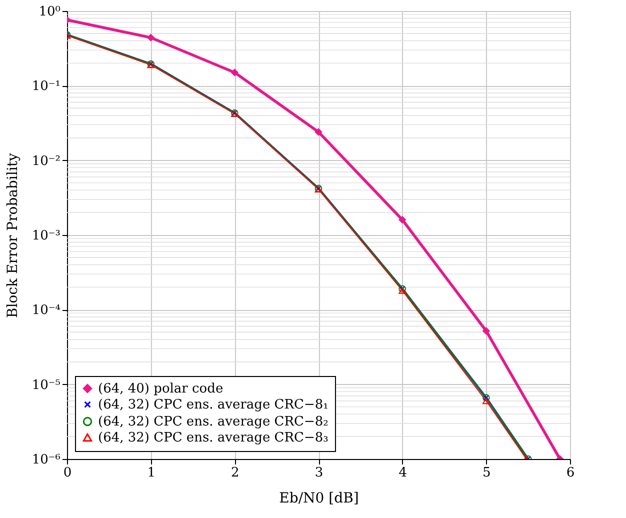 The image size is (626, 518). What do you see at coordinates (235, 473) in the screenshot?
I see `x-tick-label: 2` at bounding box center [235, 473].